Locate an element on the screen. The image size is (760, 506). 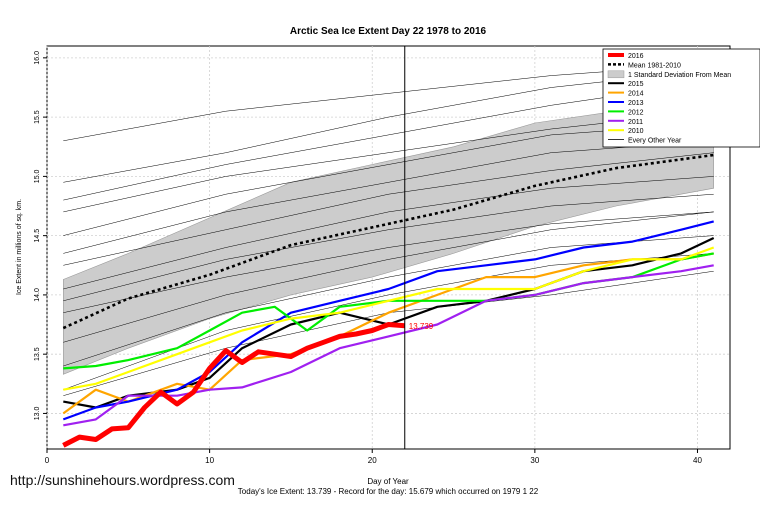
legend-label: 1 Standard Deviation From Mean is located at coordinates (679, 75).